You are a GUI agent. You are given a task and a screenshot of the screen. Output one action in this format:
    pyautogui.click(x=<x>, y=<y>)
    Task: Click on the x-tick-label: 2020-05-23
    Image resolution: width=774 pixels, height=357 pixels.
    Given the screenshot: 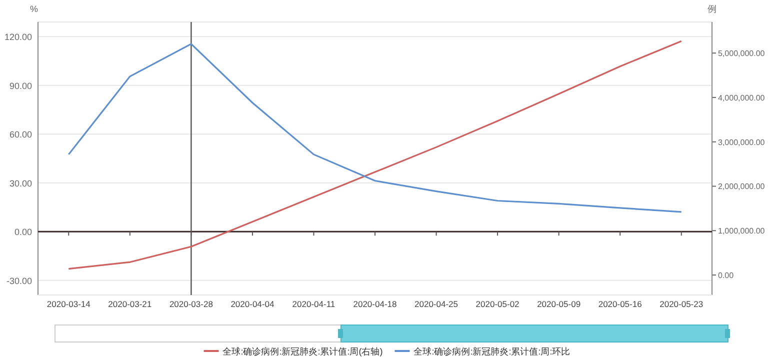 What is the action you would take?
    pyautogui.click(x=682, y=304)
    